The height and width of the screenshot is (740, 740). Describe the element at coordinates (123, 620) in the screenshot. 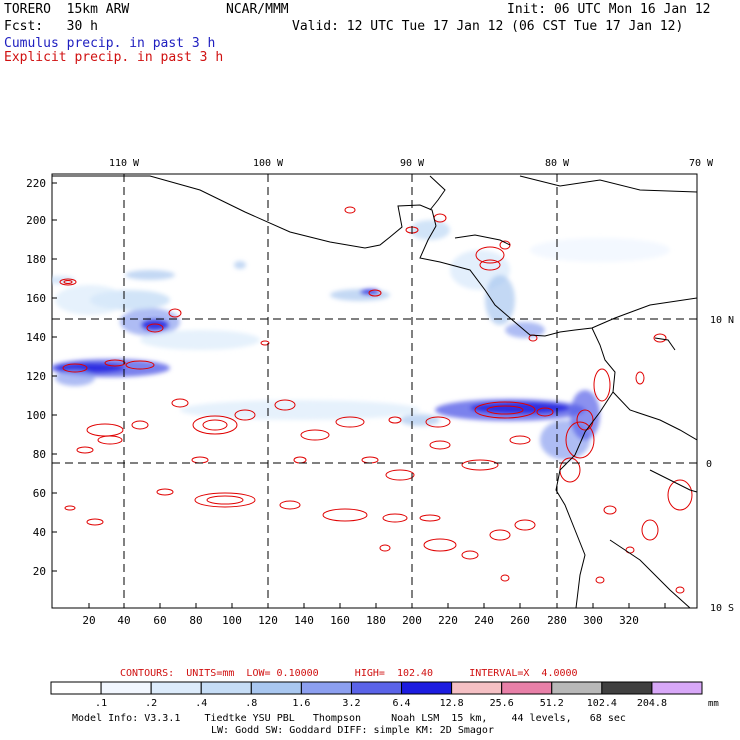

I see `bottom-tick-label: 40` at that location.